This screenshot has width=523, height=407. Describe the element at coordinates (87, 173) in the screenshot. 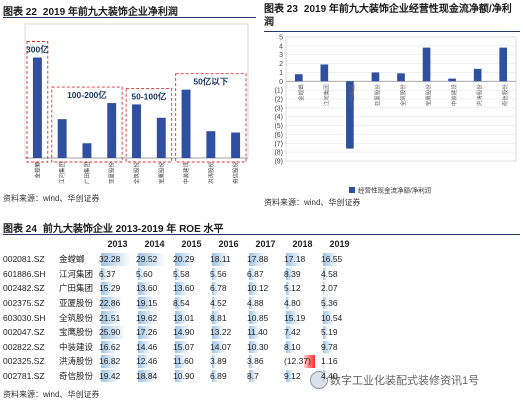

I see `fig22-x-tick-2: 广田集团` at that location.